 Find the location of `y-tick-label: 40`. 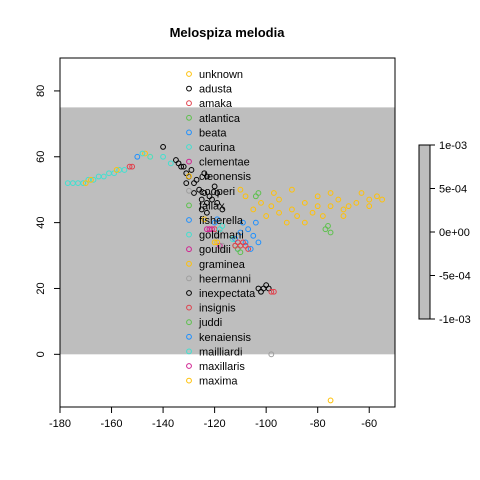

y-tick-label: 40 is located at coordinates (41, 222).